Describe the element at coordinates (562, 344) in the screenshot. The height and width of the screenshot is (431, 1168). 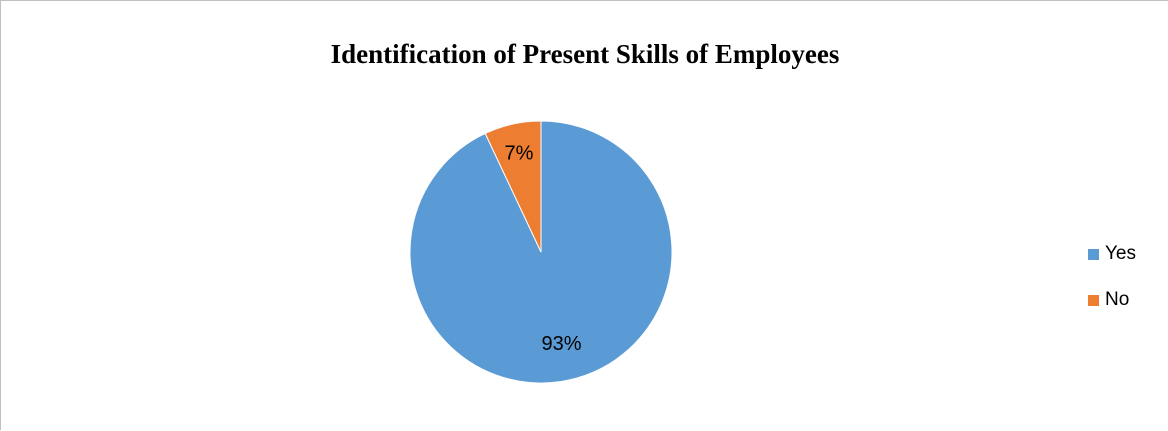
I see `data-label-yes: 93%` at that location.